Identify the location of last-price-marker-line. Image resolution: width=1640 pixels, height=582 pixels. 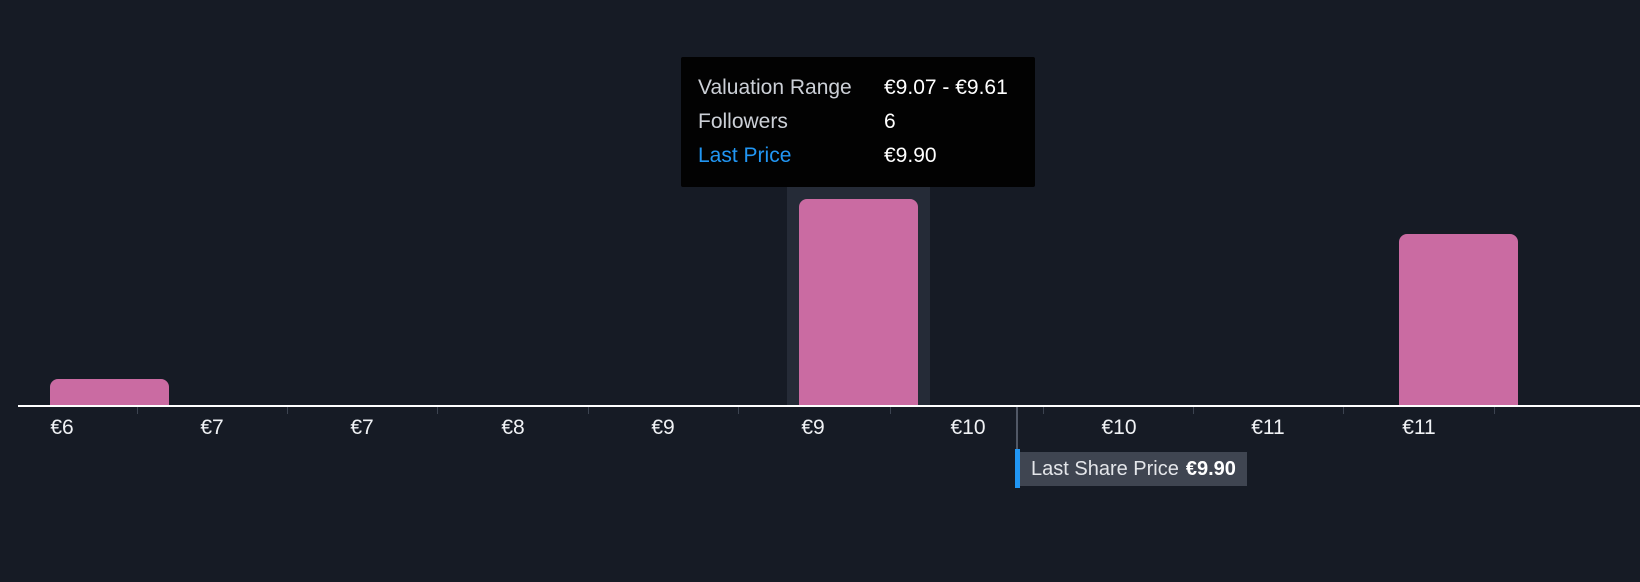
(1017, 430).